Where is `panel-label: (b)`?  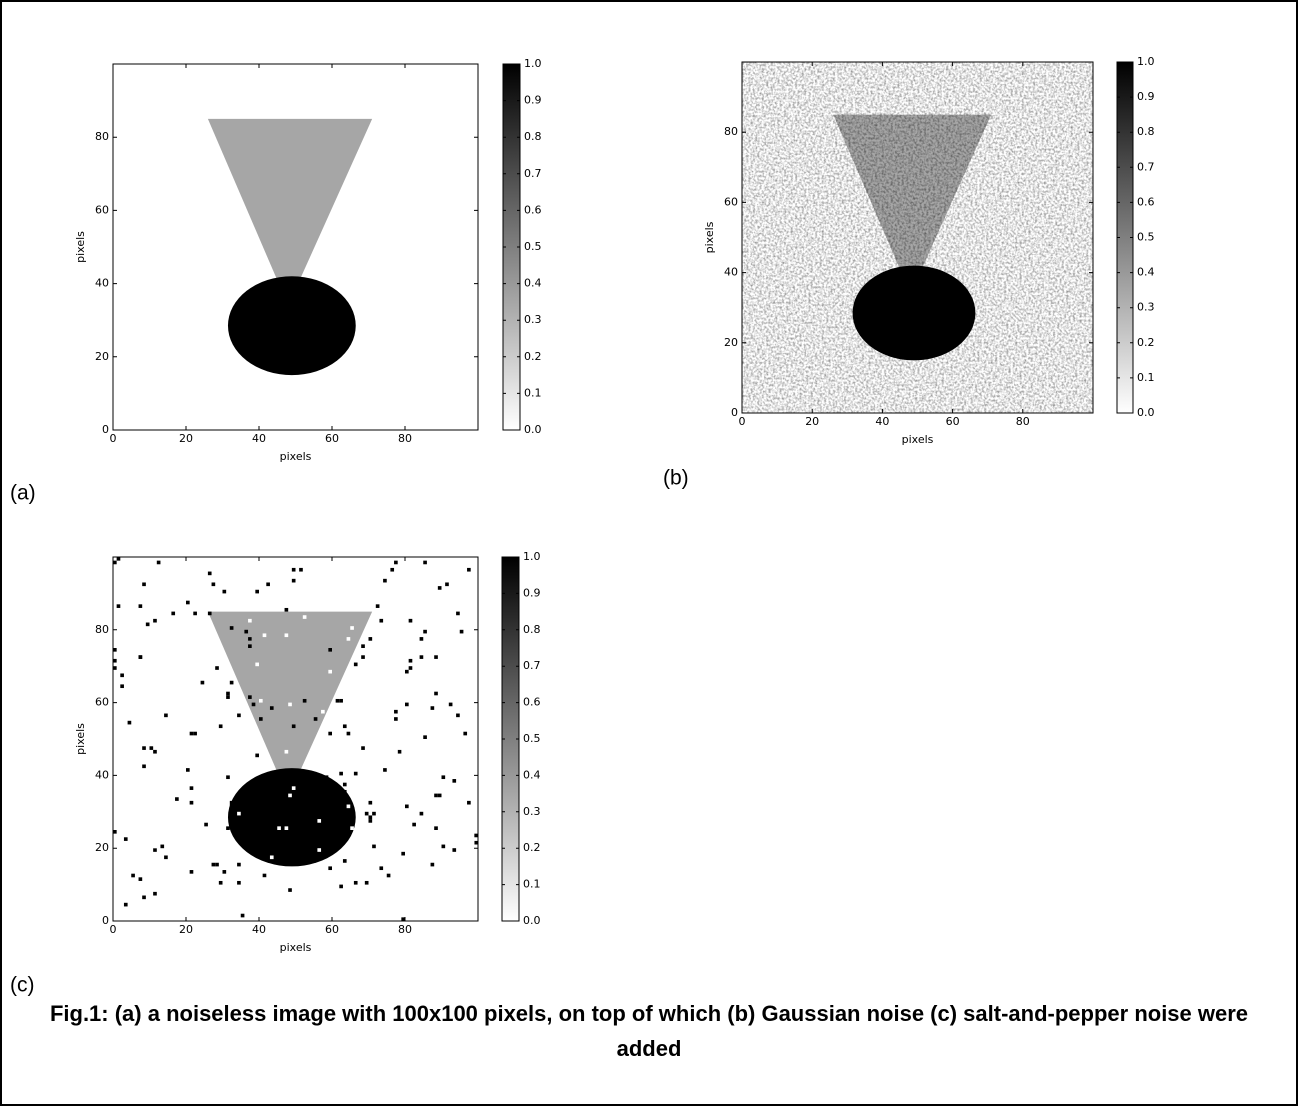
panel-label: (b) is located at coordinates (676, 478).